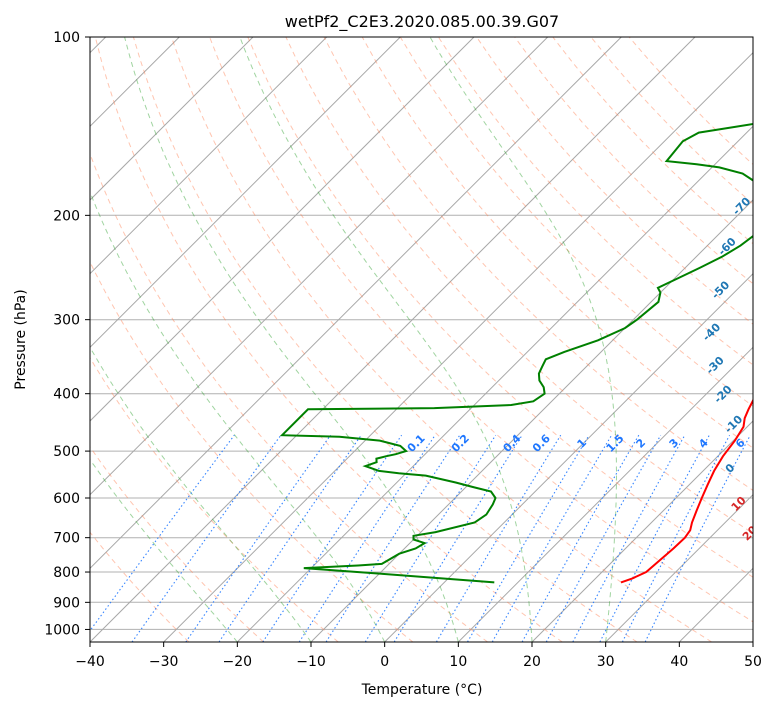 This screenshot has width=775, height=708. What do you see at coordinates (66, 573) in the screenshot?
I see `y-tick-label: 800` at bounding box center [66, 573].